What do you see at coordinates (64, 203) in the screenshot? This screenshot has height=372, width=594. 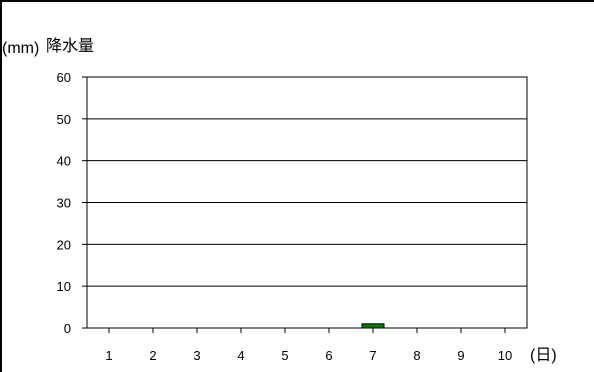 I see `y-tick-label: 30` at bounding box center [64, 203].